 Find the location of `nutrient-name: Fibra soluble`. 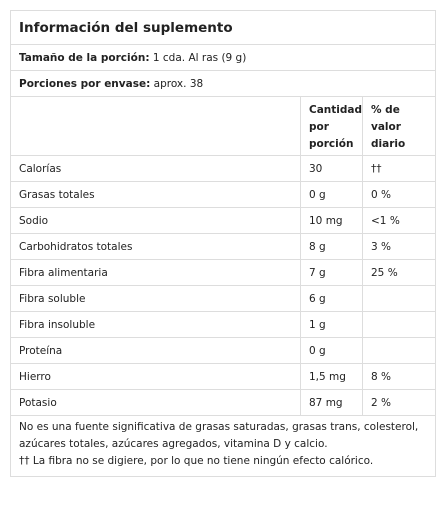

nutrient-name: Fibra soluble is located at coordinates (155, 298).